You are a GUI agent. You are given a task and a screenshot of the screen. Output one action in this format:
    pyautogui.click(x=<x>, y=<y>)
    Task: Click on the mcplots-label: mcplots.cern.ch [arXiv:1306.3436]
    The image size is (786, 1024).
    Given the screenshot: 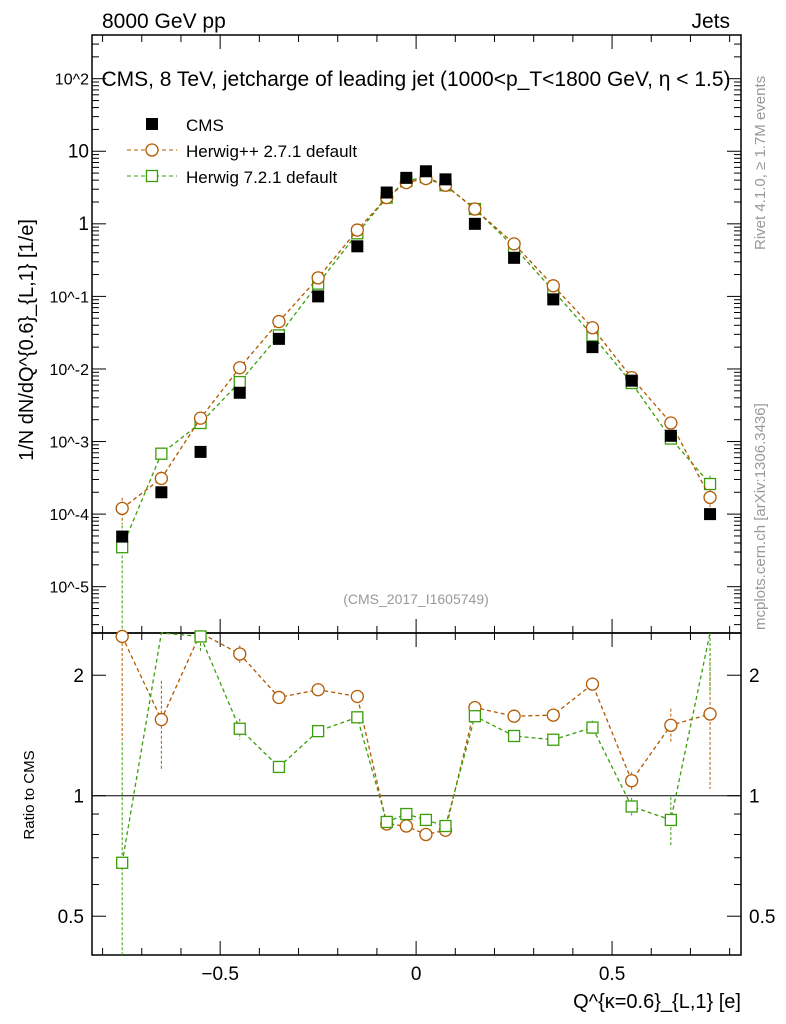 What is the action you would take?
    pyautogui.click(x=760, y=516)
    